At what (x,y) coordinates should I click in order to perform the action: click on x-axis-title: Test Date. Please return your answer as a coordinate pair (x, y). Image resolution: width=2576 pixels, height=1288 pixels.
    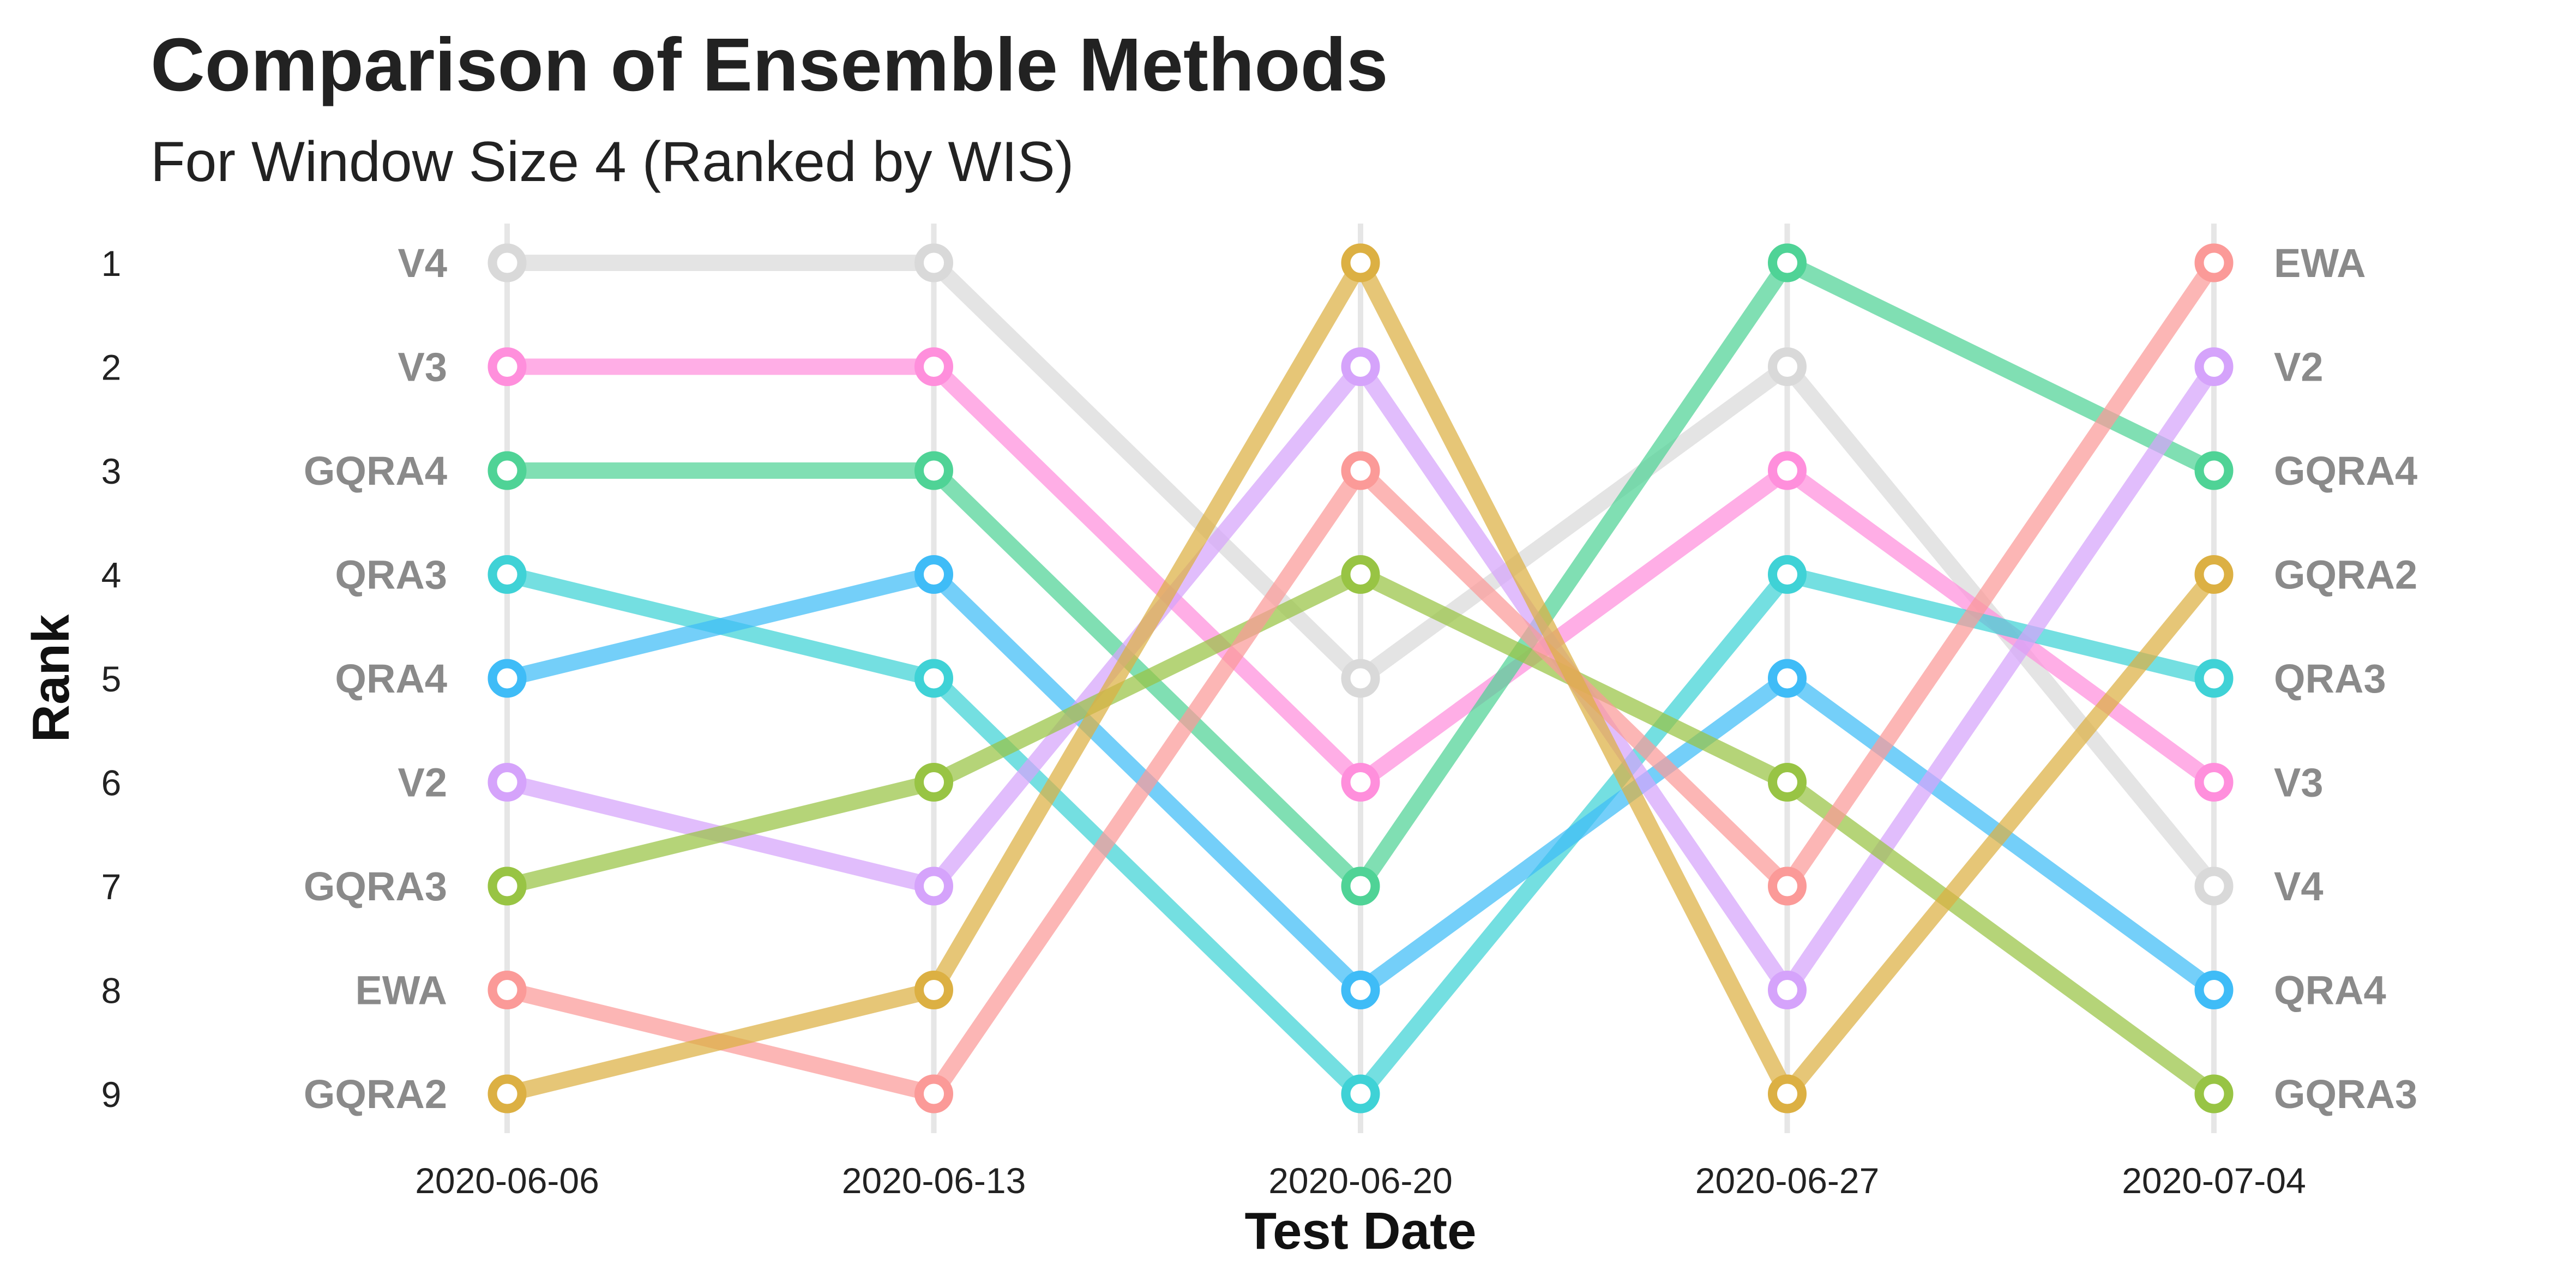
    Looking at the image, I should click on (1360, 1231).